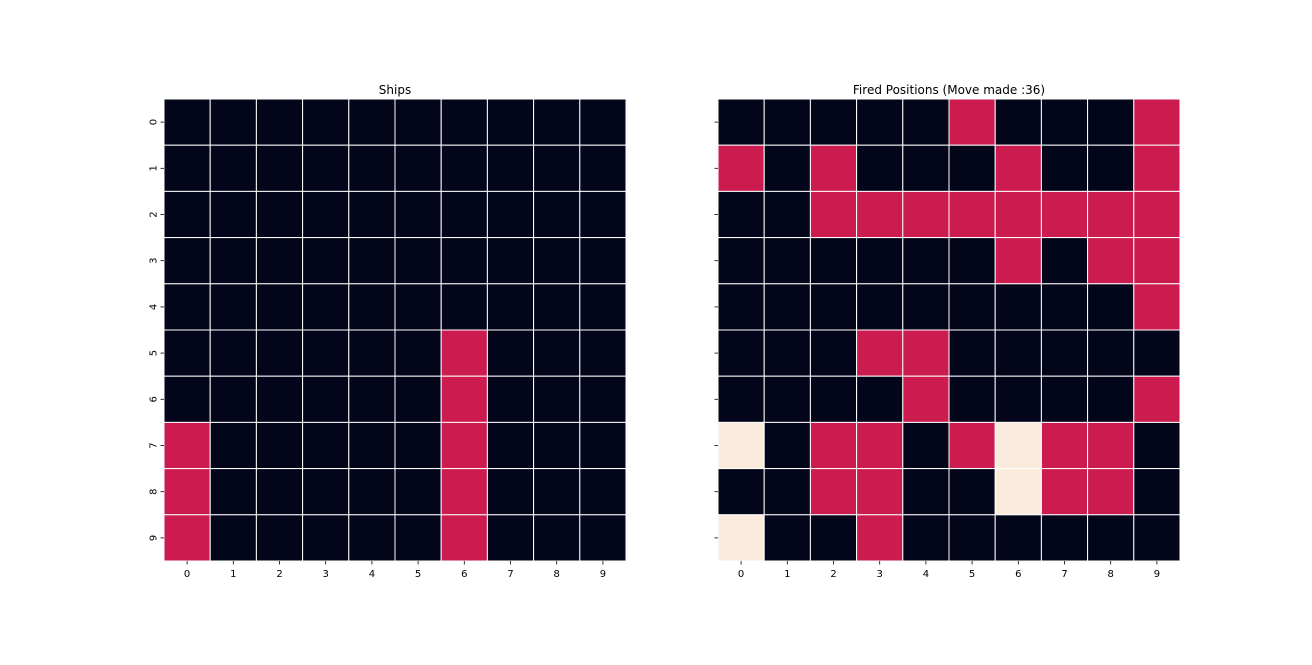 Image resolution: width=1312 pixels, height=665 pixels. I want to click on ships-cell-r2-c1, so click(233, 214).